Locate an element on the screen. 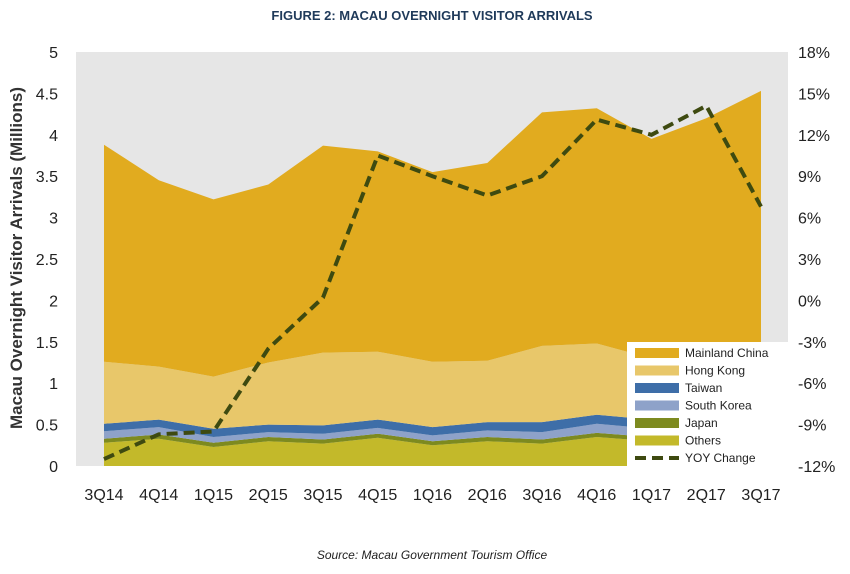 This screenshot has height=574, width=850. x-tick-label: 4Q15 is located at coordinates (377, 495).